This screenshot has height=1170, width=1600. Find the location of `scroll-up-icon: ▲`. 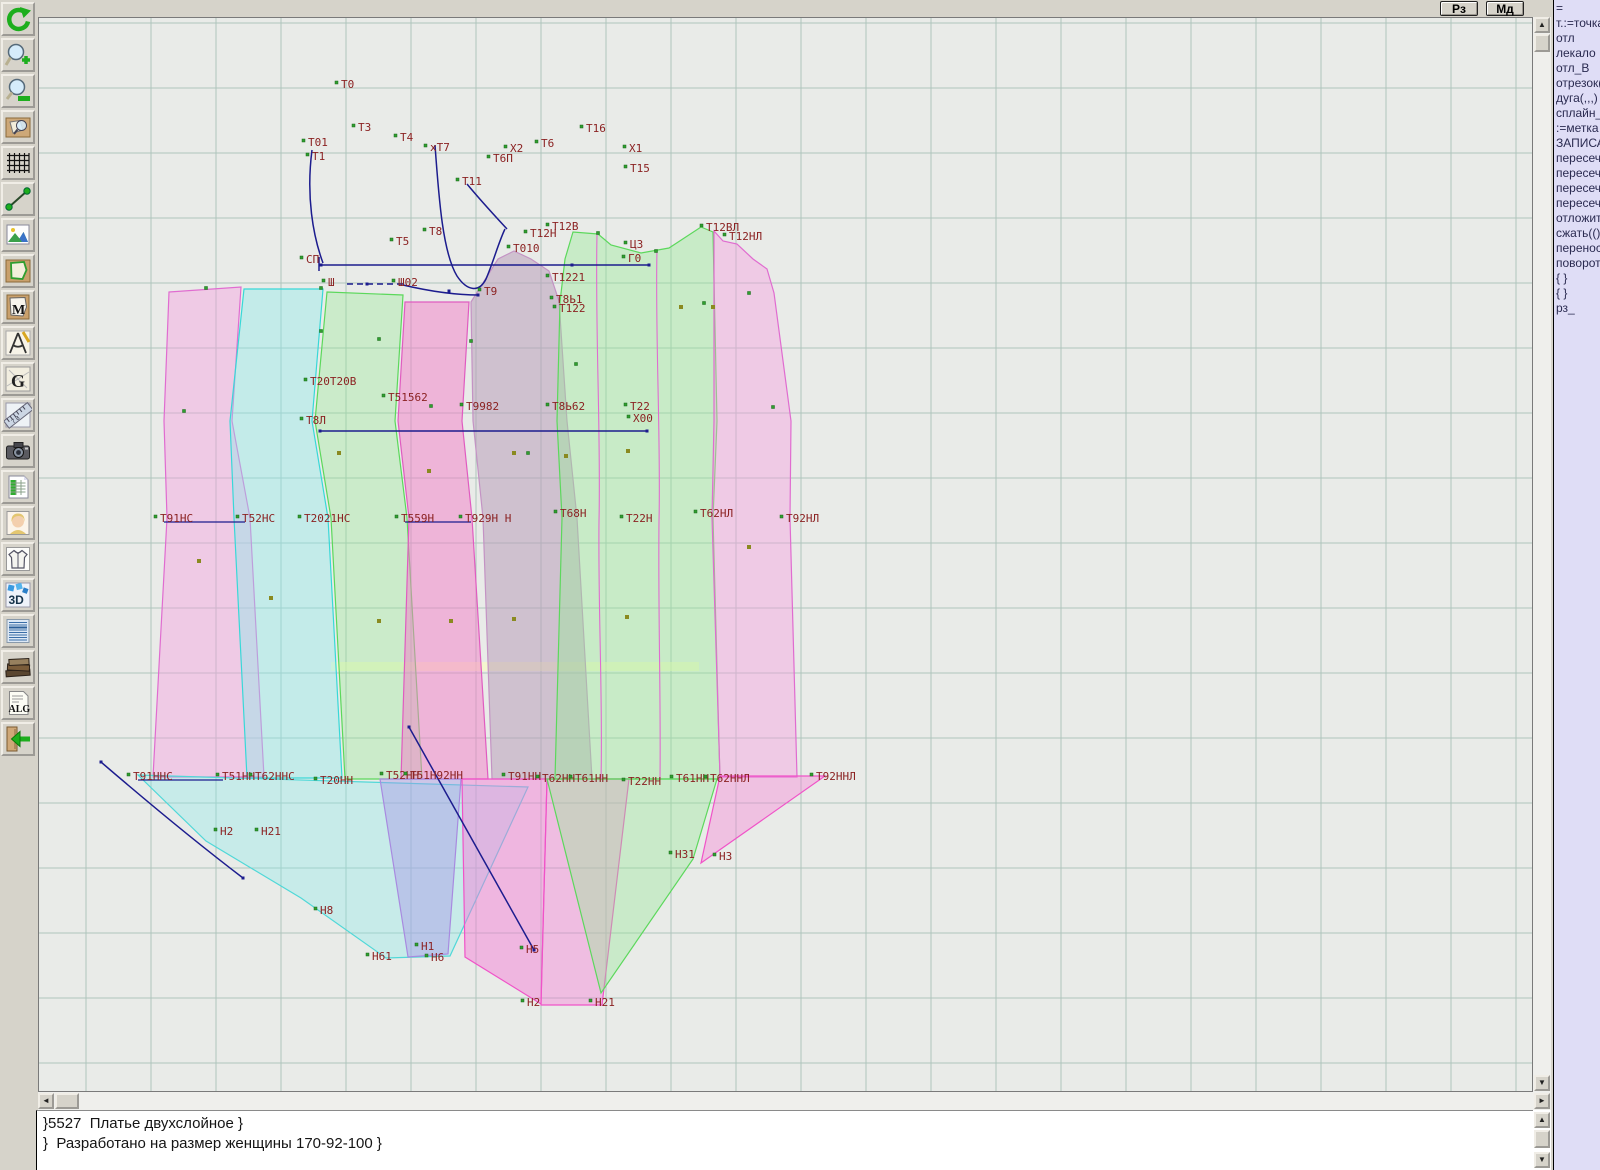

scroll-up-icon: ▲ is located at coordinates (1542, 25).